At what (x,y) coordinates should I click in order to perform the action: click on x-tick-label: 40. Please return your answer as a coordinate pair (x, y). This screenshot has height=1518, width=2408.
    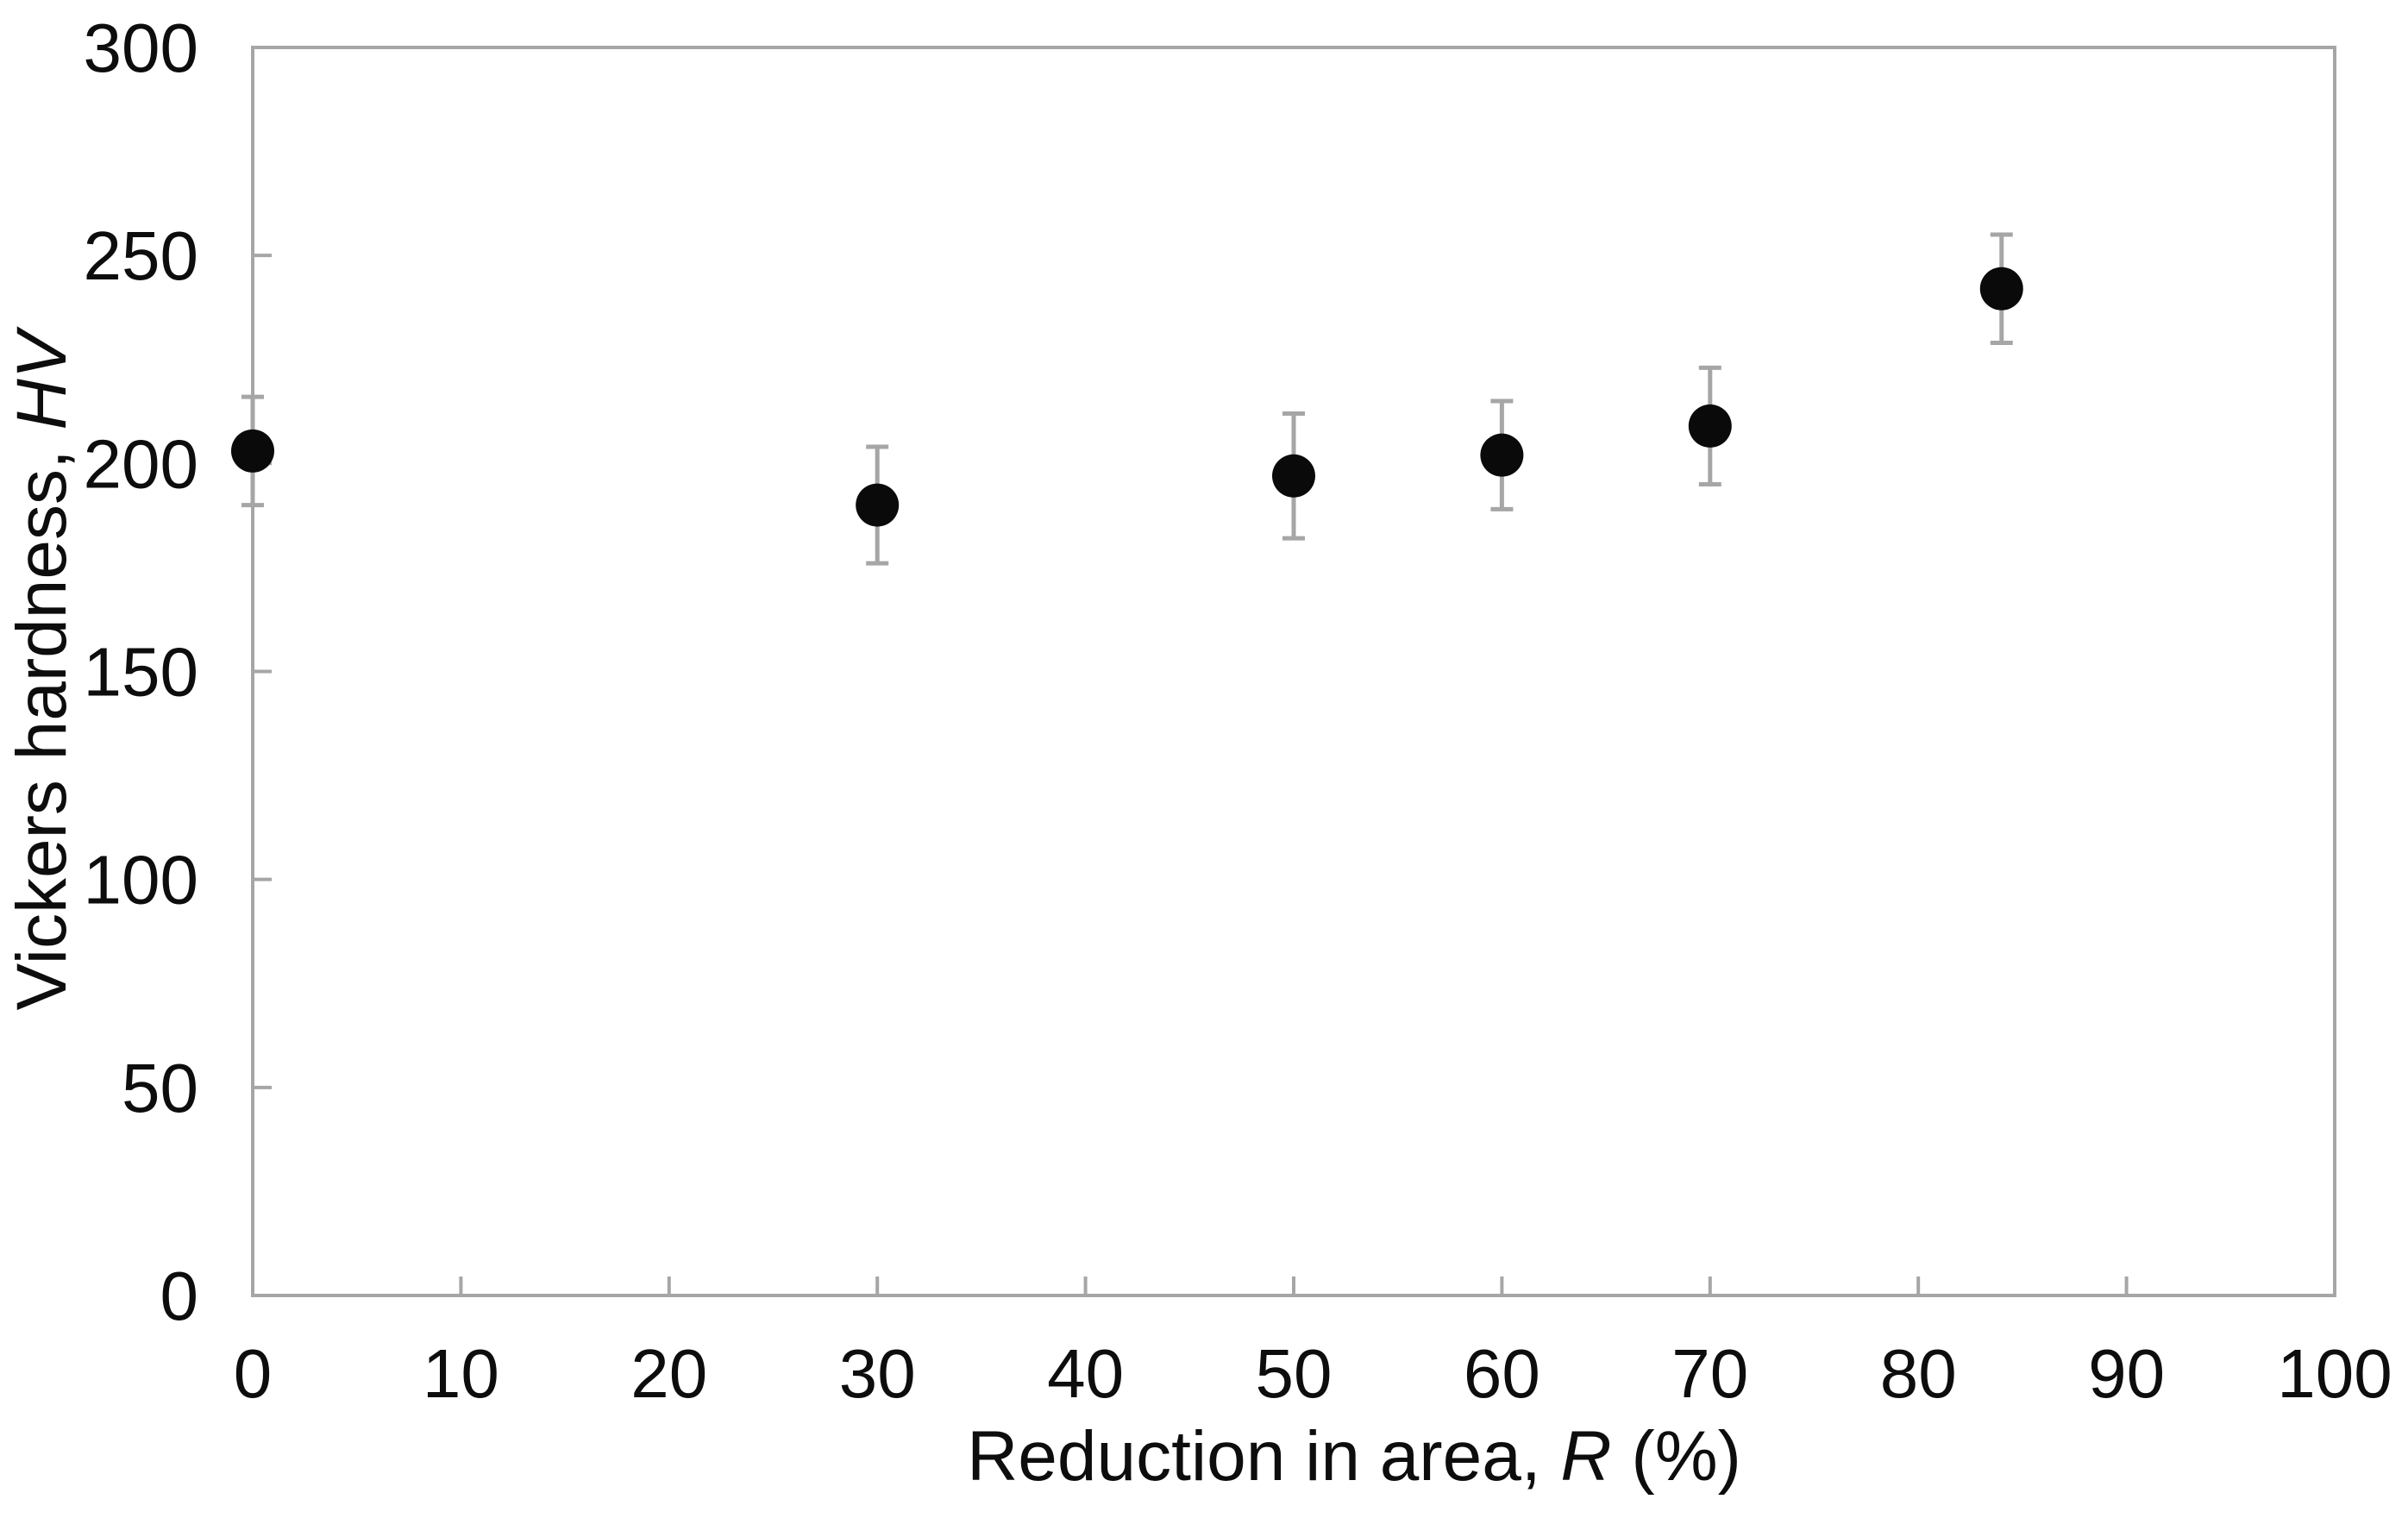
    Looking at the image, I should click on (1085, 1373).